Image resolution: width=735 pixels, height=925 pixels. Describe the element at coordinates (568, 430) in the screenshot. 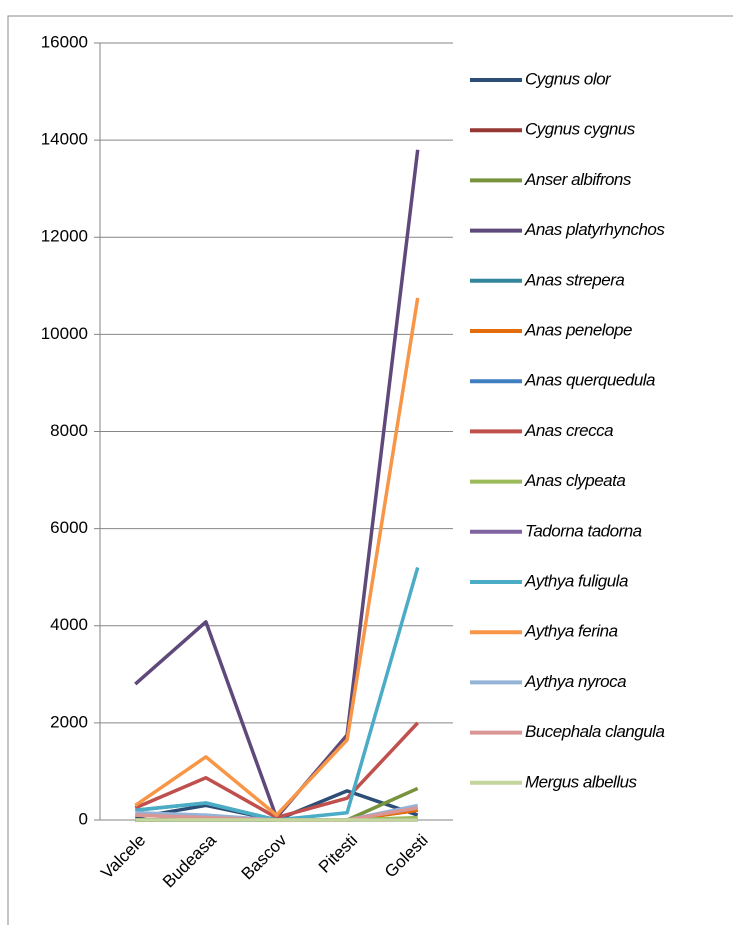

I see `legend-label: Anas crecca` at that location.